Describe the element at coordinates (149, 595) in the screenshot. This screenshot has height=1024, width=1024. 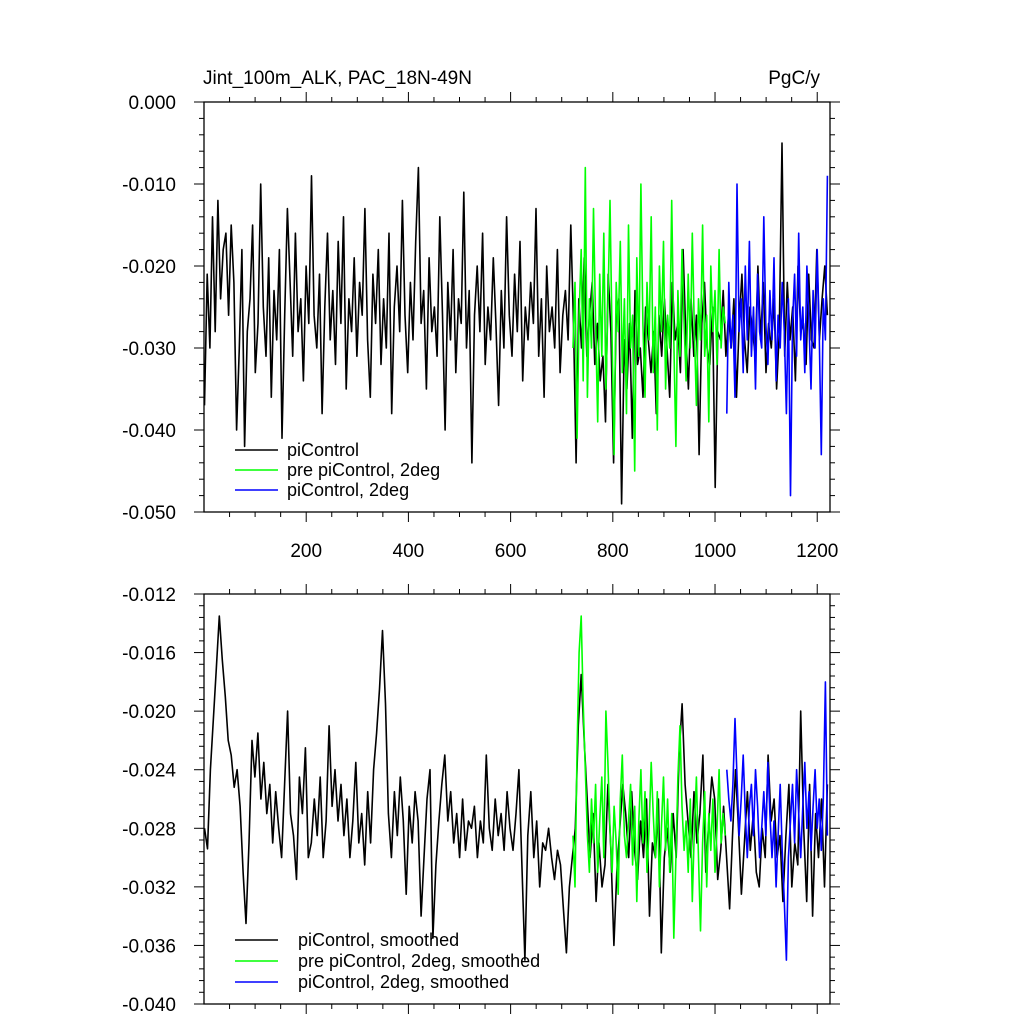
I see `bottom-y-tick-label: -0.012` at that location.